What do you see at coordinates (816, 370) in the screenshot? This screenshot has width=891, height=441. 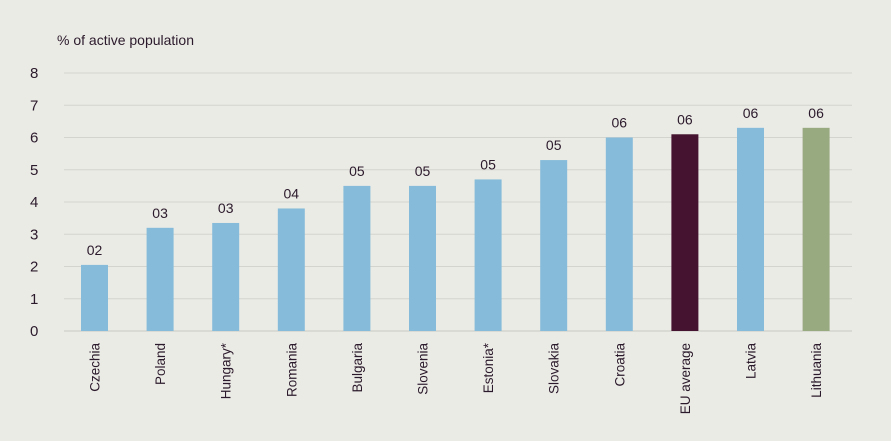 I see `category-label: Lithuania` at bounding box center [816, 370].